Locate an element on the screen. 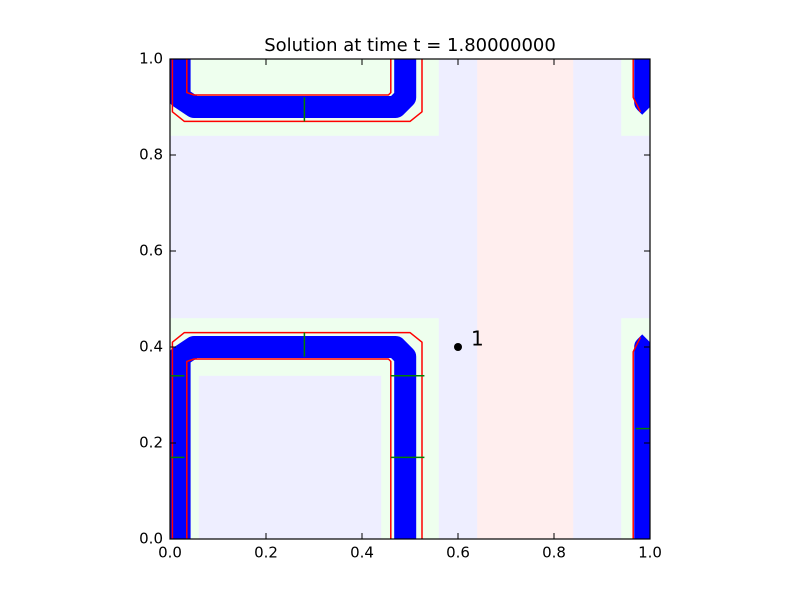 The width and height of the screenshot is (800, 600). x-tick-label: 0.0 is located at coordinates (170, 553).